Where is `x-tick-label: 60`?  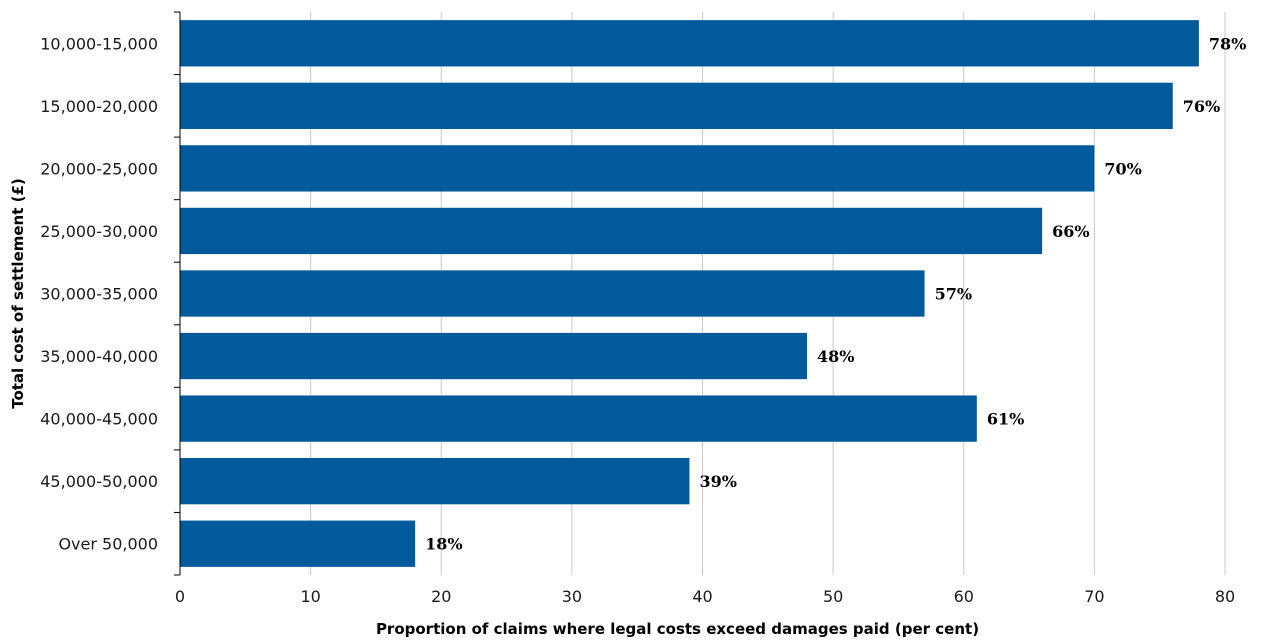
x-tick-label: 60 is located at coordinates (964, 596).